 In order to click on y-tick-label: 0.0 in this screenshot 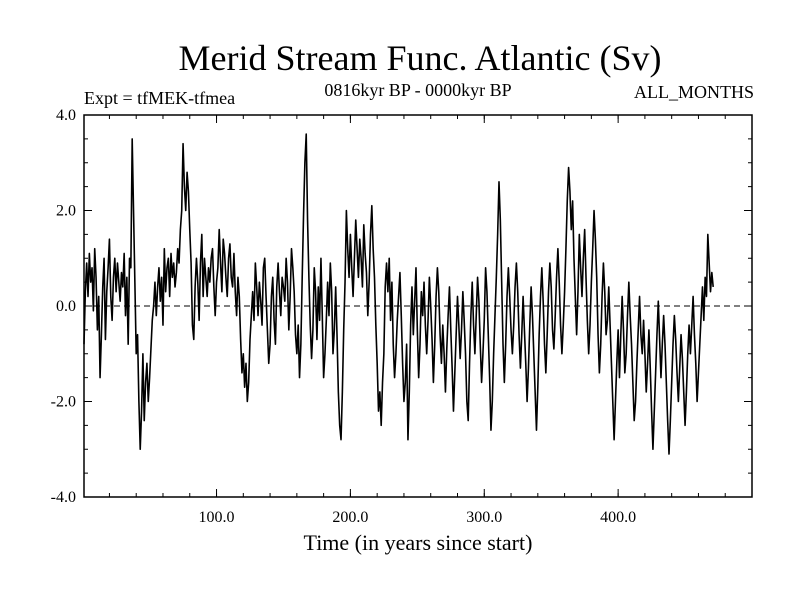, I will do `click(66, 306)`.